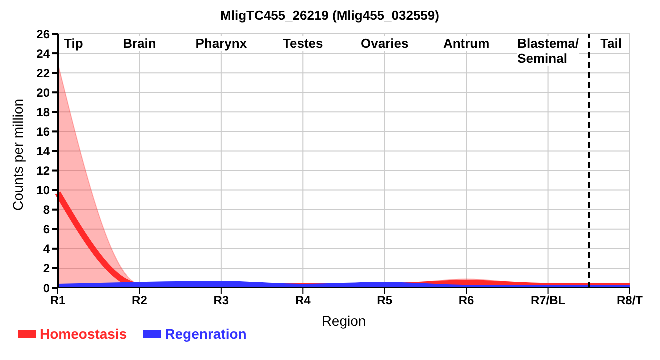  I want to click on annotation: Testes, so click(303, 43).